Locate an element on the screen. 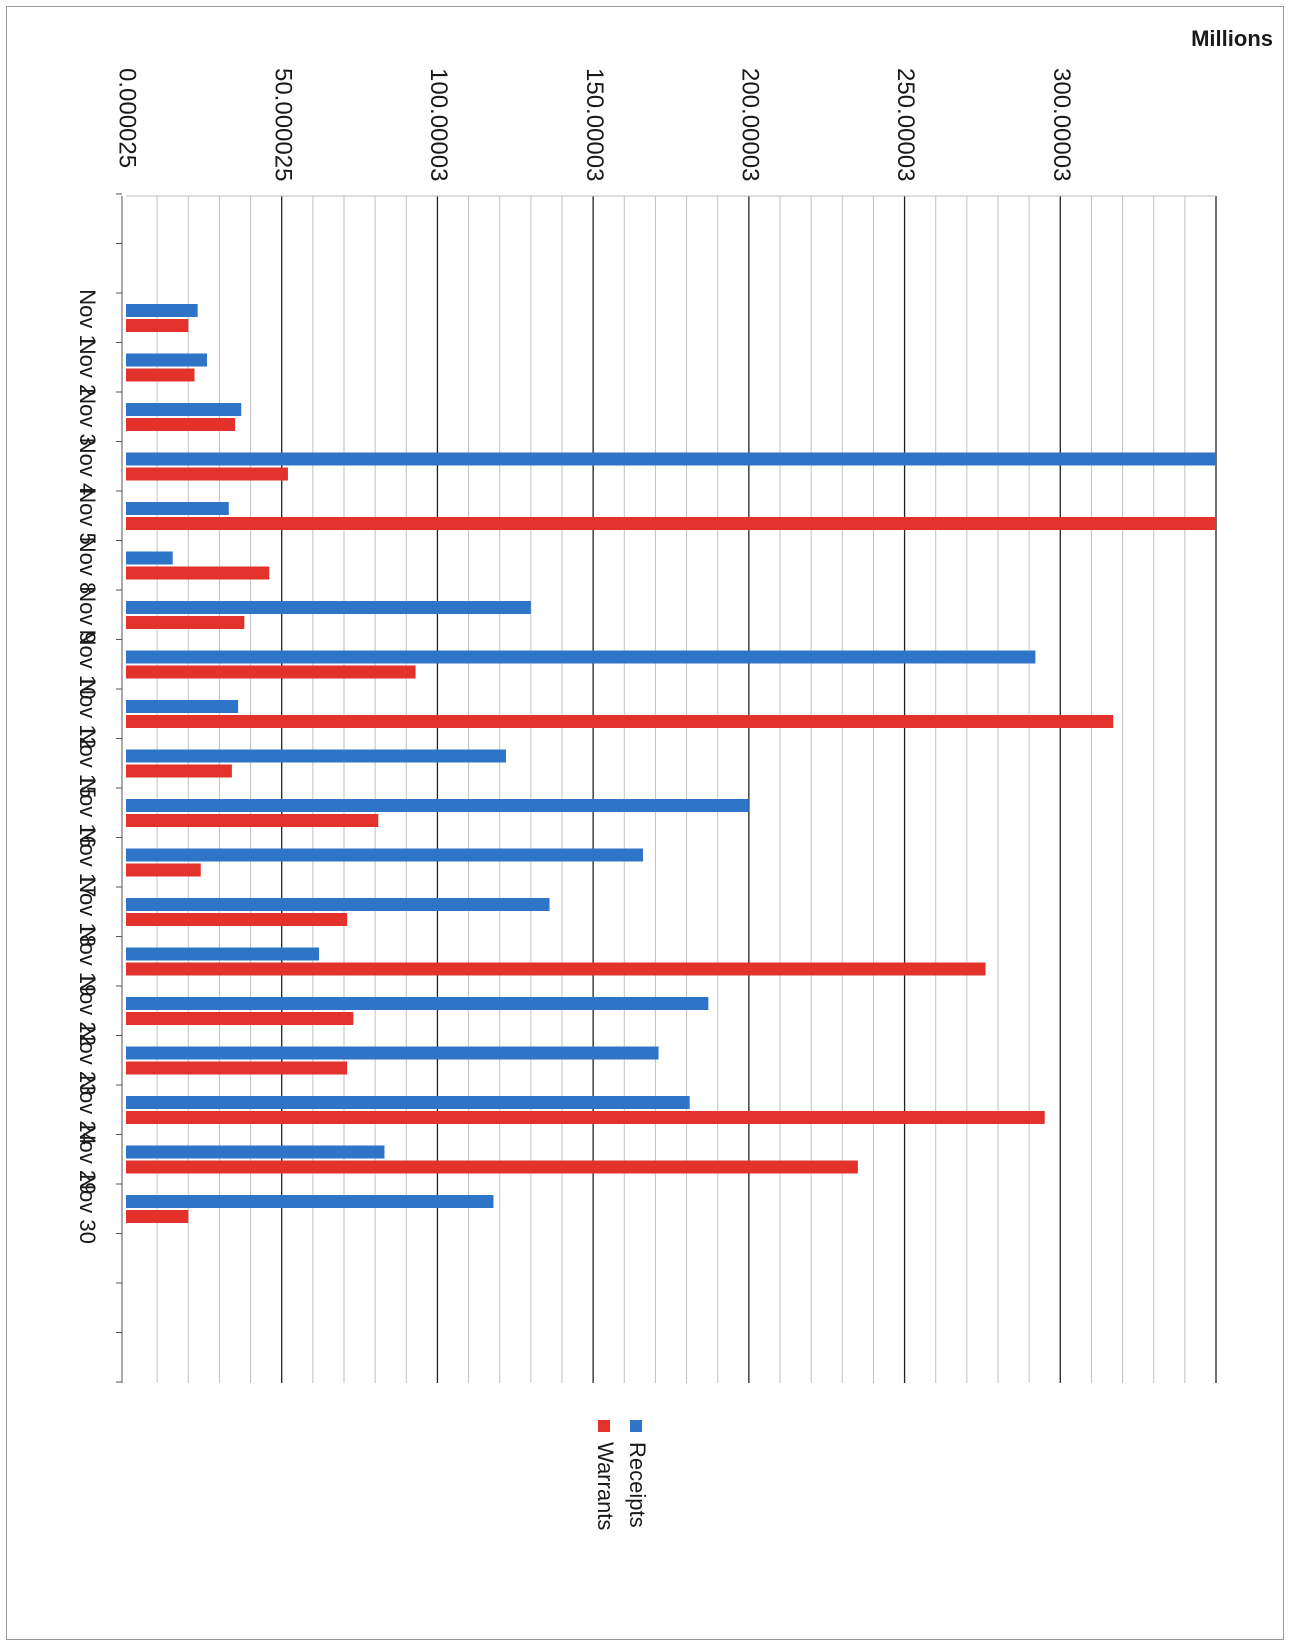 The width and height of the screenshot is (1293, 1648). category-label: Nov 8 is located at coordinates (87, 565).